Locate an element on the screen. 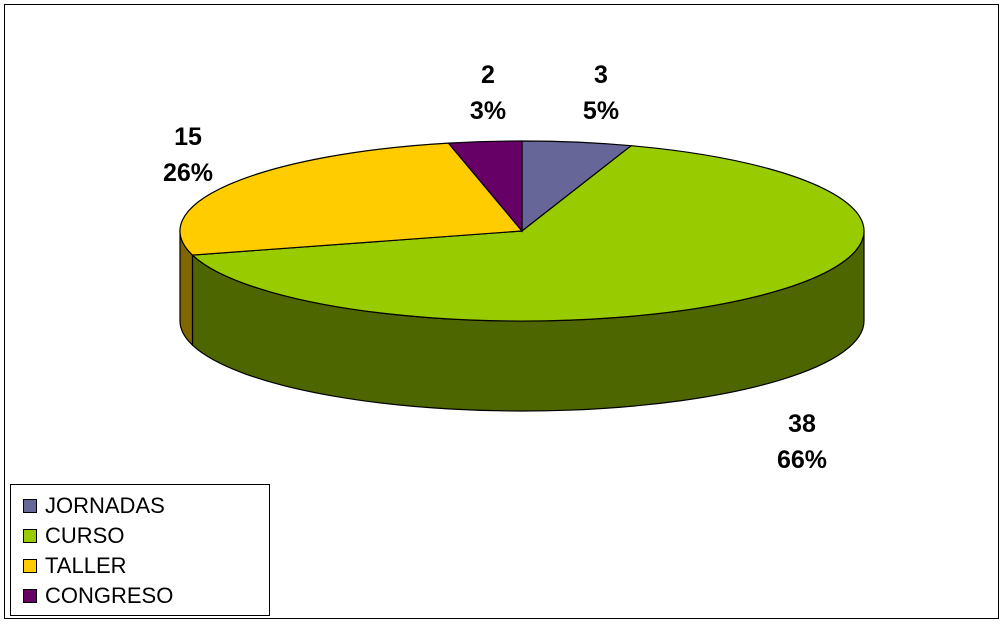 This screenshot has width=1005, height=625. legend-label-congreso: CONGRESO is located at coordinates (109, 595).